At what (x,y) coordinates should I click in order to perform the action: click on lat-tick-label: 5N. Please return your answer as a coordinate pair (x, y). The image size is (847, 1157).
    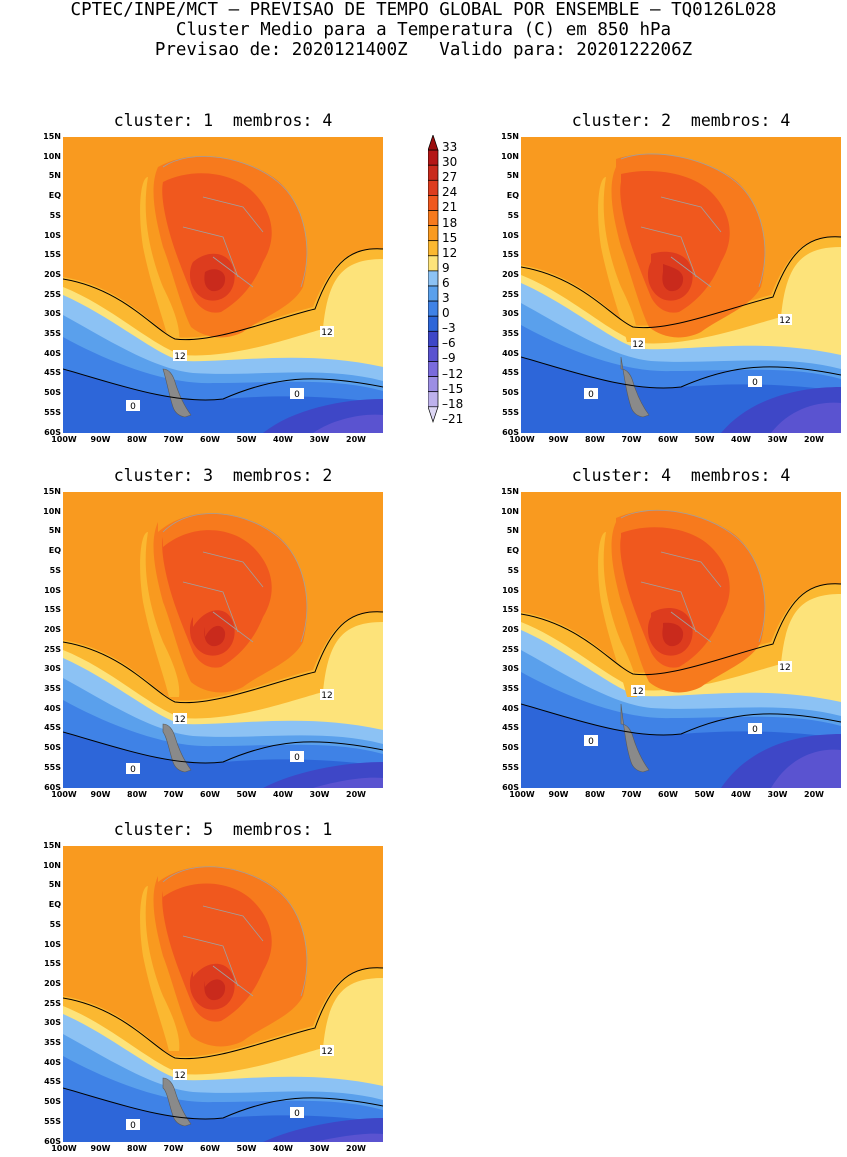
    Looking at the image, I should click on (54, 531).